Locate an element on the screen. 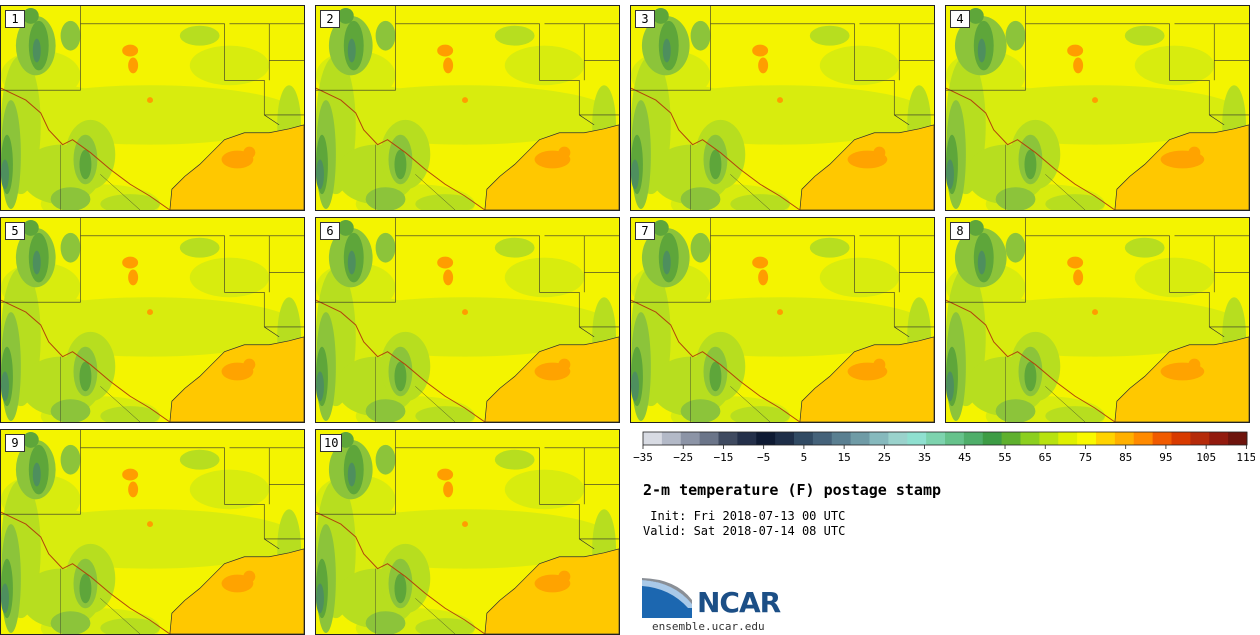 The image size is (1260, 635). colorbar-tick-label: −15 is located at coordinates (724, 457).